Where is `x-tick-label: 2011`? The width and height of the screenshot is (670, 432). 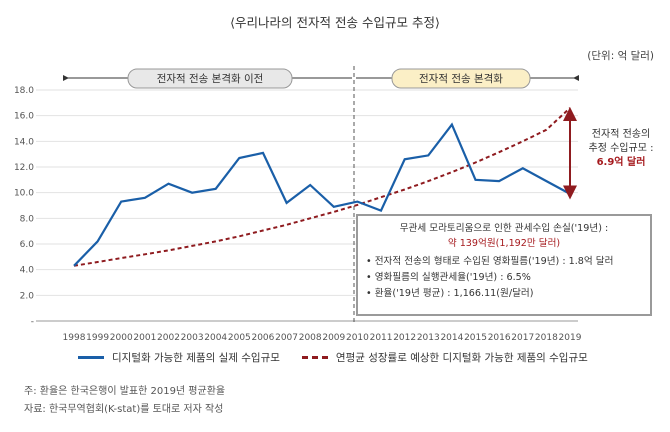 x-tick-label: 2011 is located at coordinates (381, 338).